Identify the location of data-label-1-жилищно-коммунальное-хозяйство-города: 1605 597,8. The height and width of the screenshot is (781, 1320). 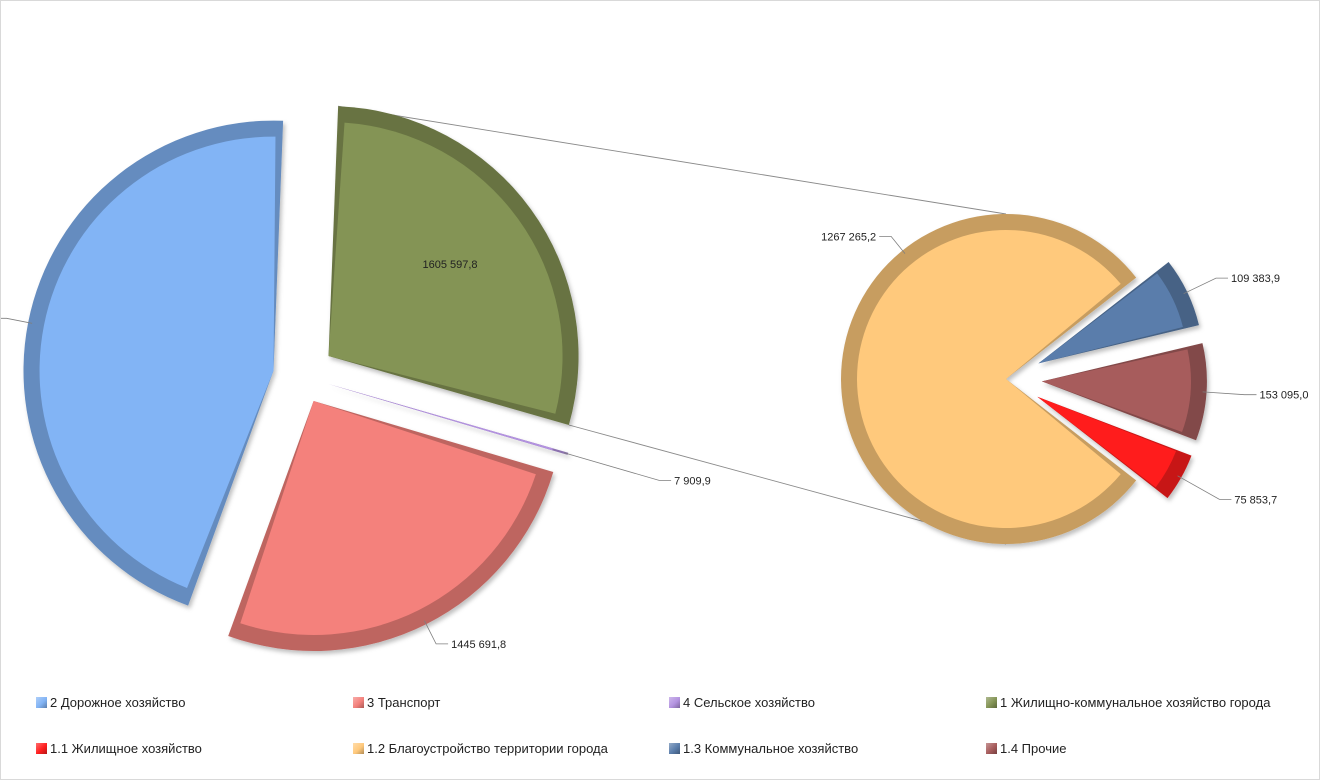
(449, 265).